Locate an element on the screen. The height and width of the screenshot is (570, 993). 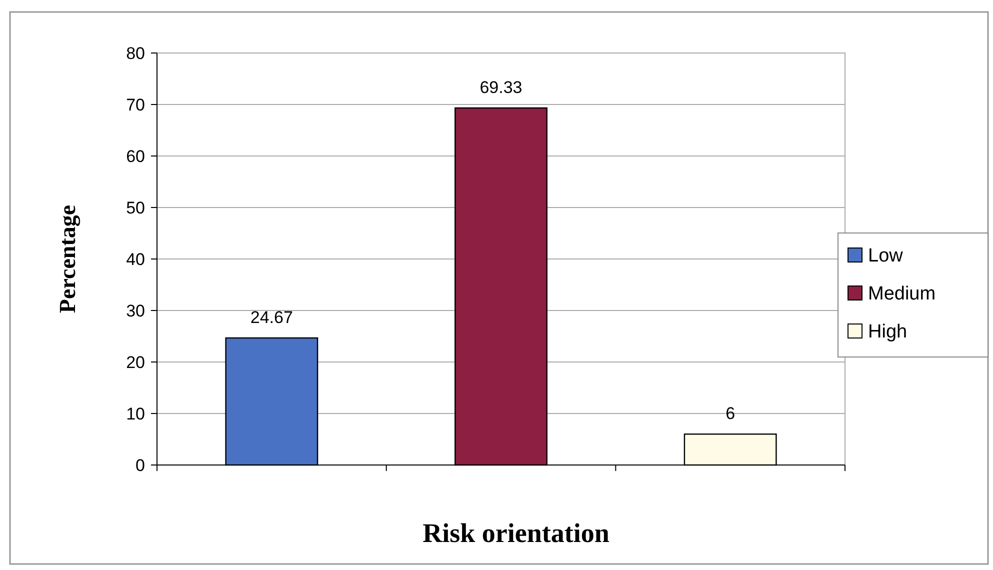
y-tick-label: 10 is located at coordinates (135, 414).